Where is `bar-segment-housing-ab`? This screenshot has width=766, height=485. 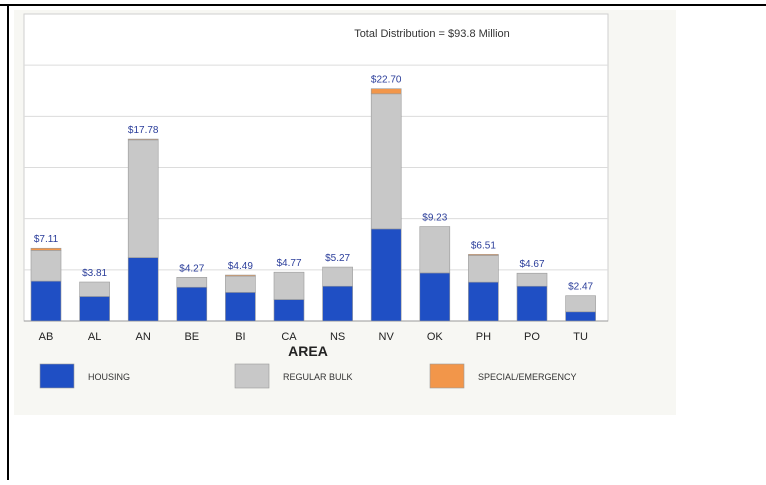 bar-segment-housing-ab is located at coordinates (46, 301).